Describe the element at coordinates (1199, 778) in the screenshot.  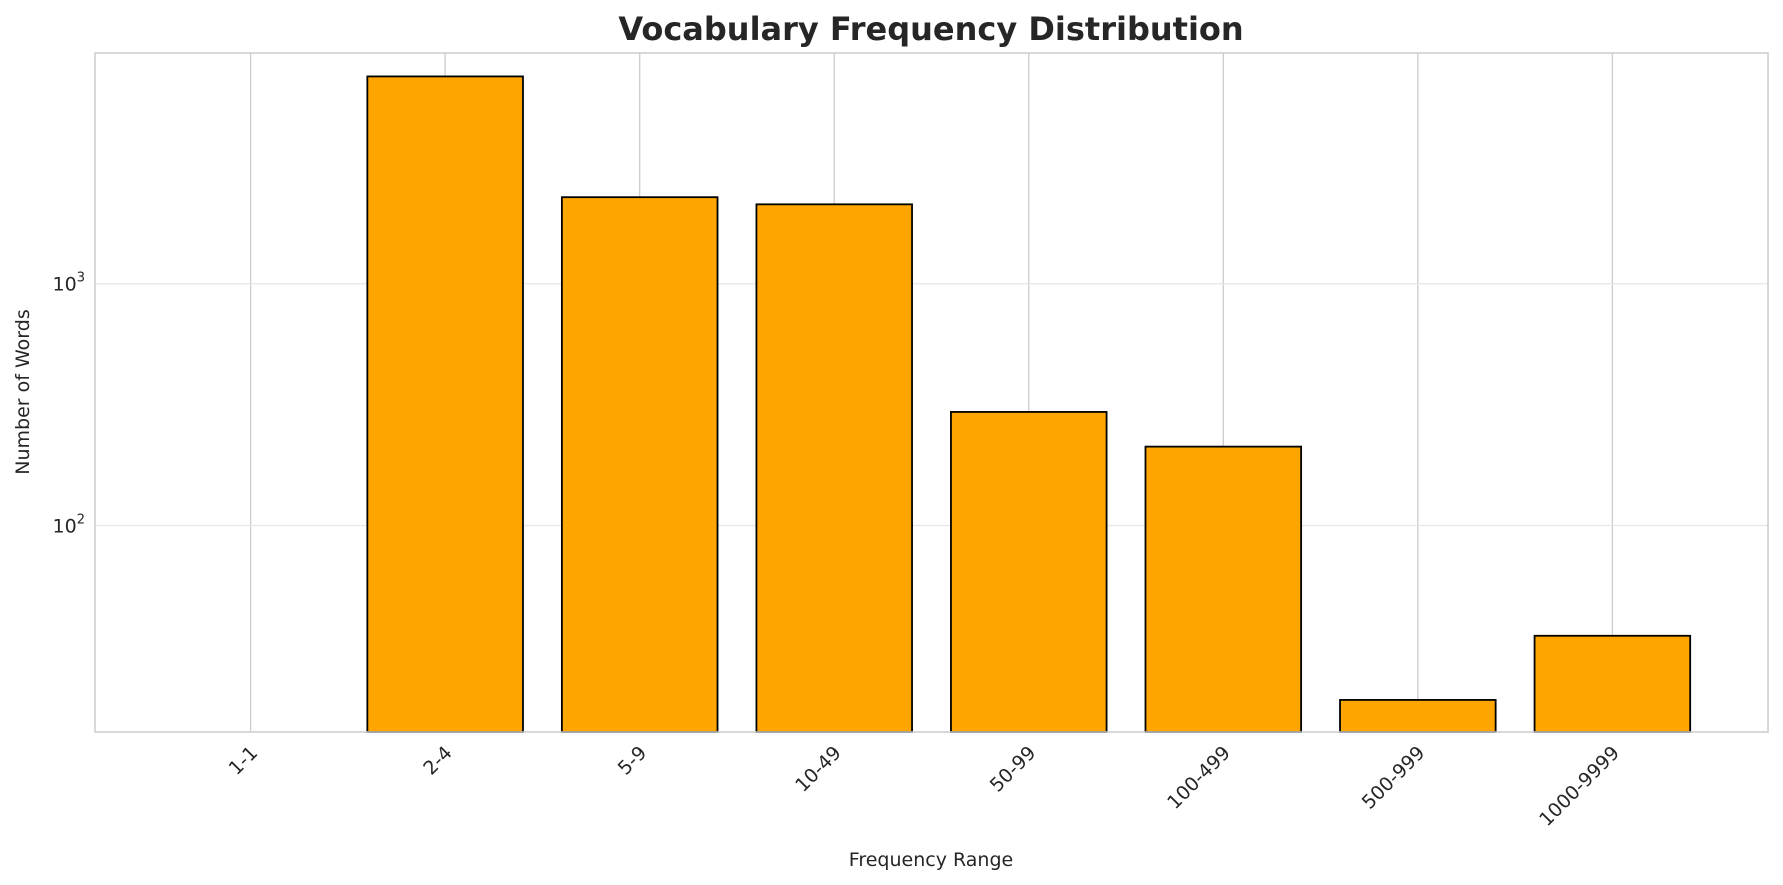
I see `x-tick-label: 100-499` at that location.